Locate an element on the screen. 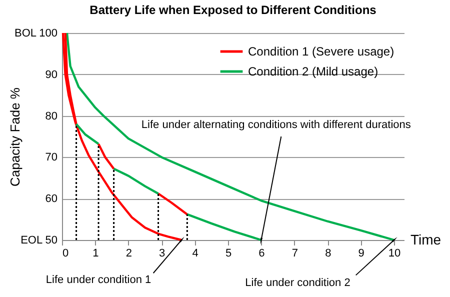  x-tick-label: 1 is located at coordinates (95, 254).